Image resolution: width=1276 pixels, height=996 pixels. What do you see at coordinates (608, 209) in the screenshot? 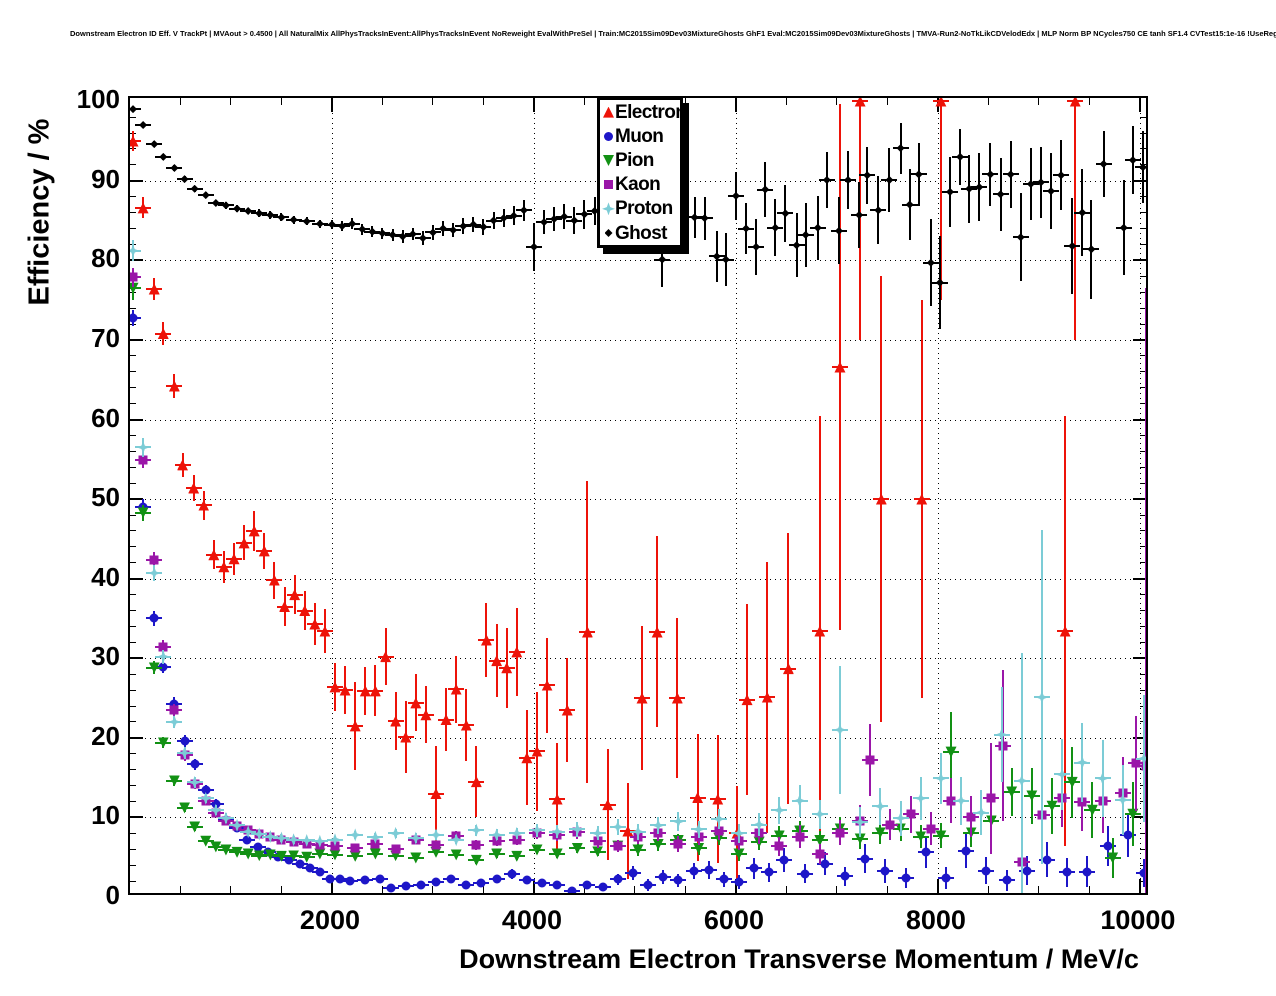
I see `proton-marker-icon` at bounding box center [608, 209].